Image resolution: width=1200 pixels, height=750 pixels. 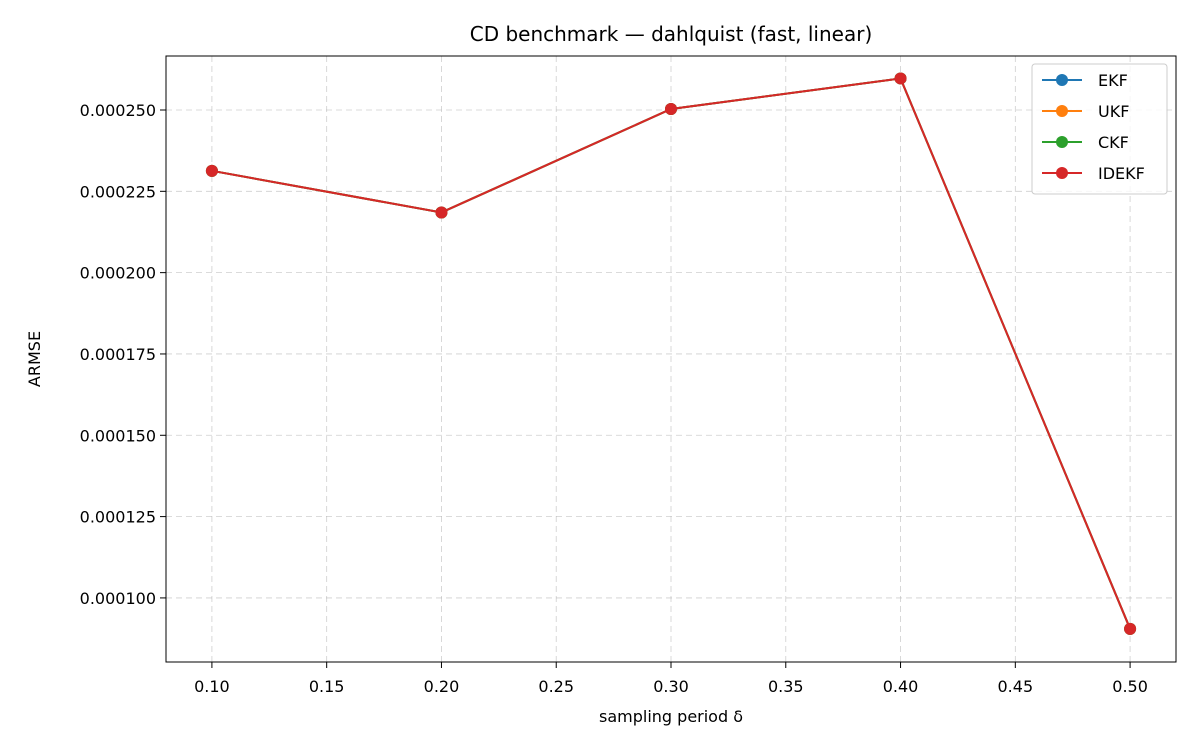 What do you see at coordinates (1130, 686) in the screenshot?
I see `x-tick-label: 0.50` at bounding box center [1130, 686].